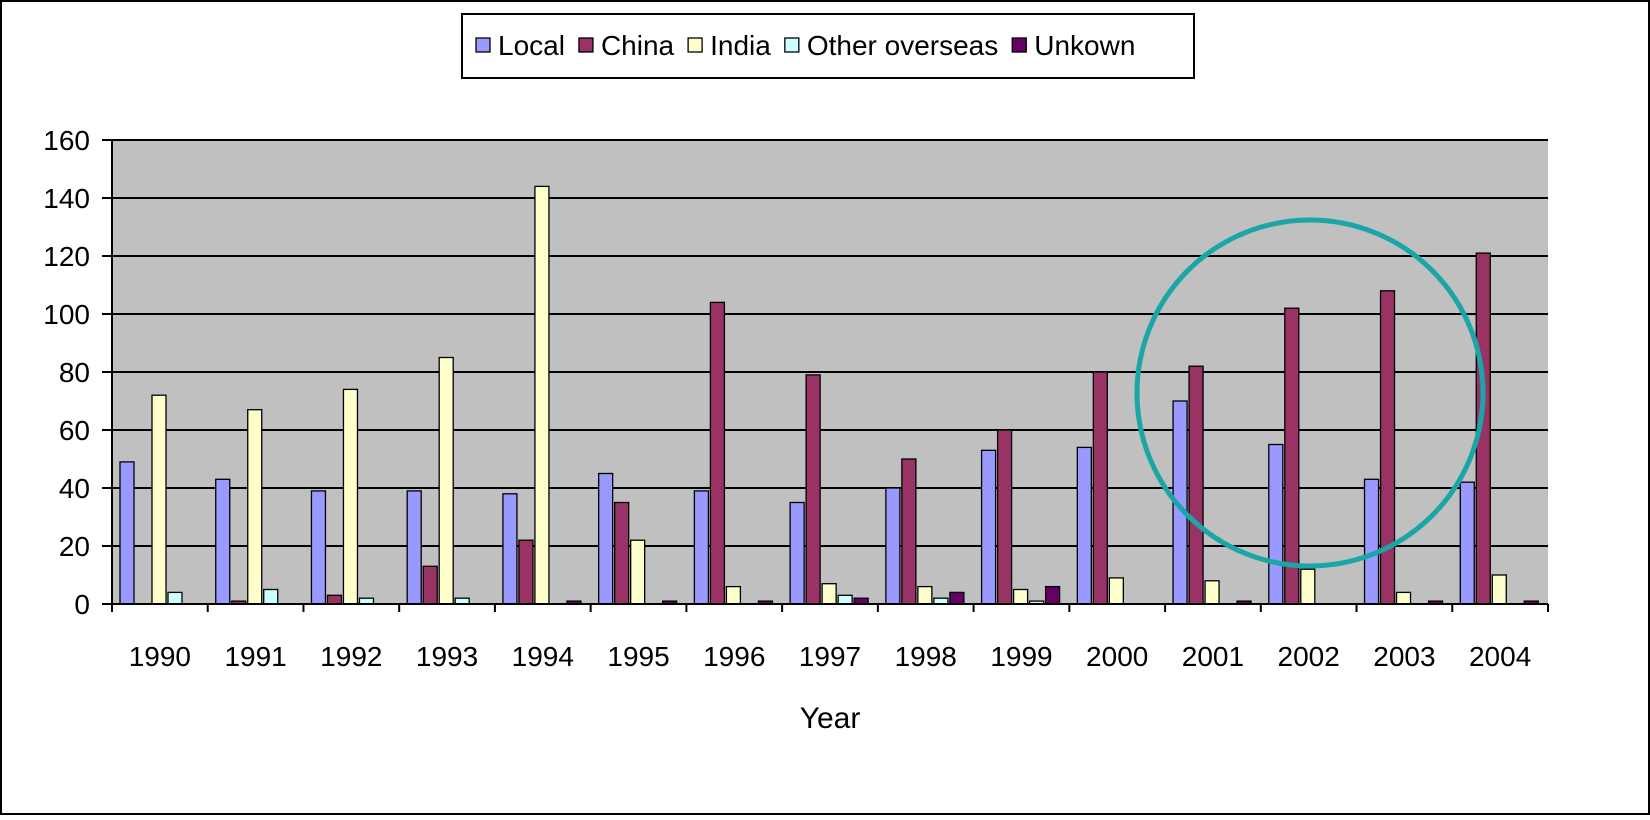 Image resolution: width=1650 pixels, height=820 pixels. What do you see at coordinates (74, 430) in the screenshot?
I see `y-tick-label: 60` at bounding box center [74, 430].